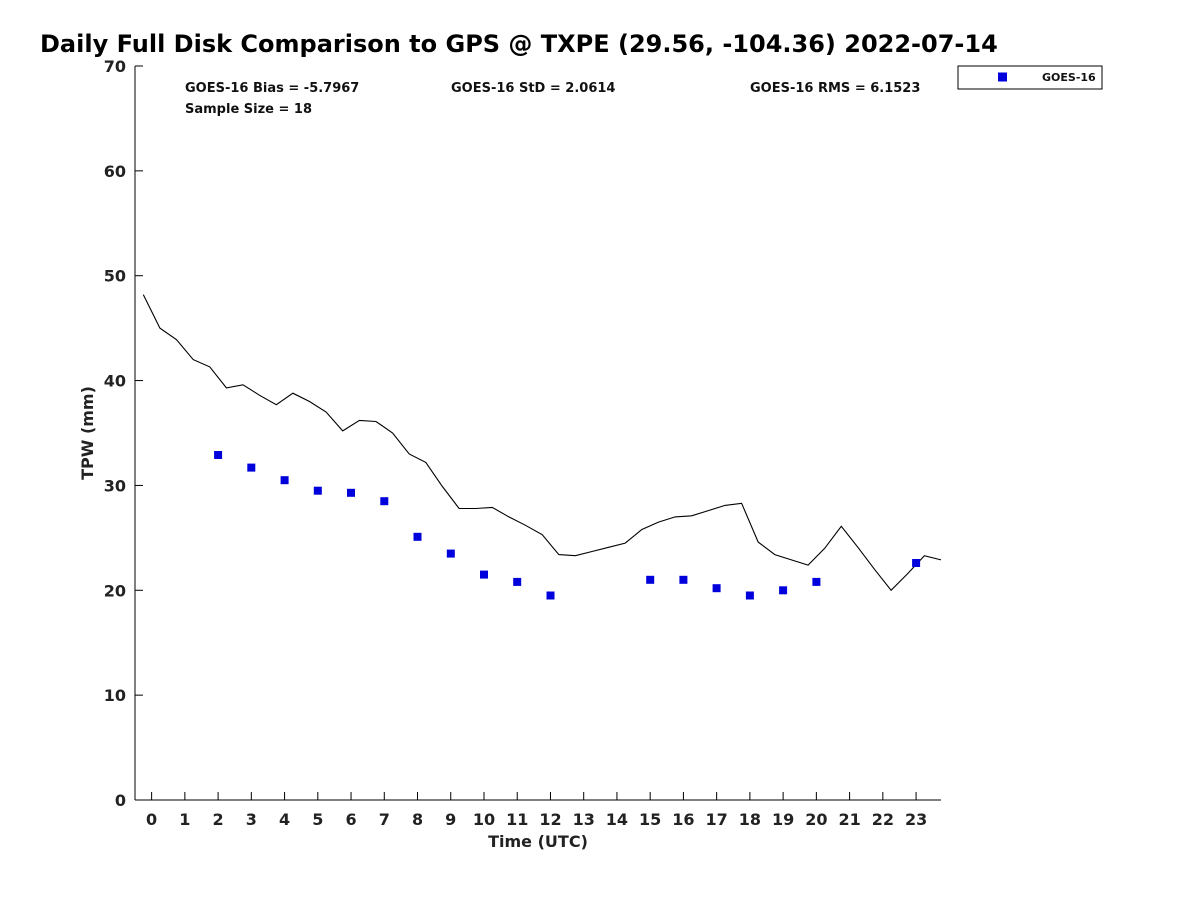 This screenshot has width=1200, height=900. Describe the element at coordinates (533, 88) in the screenshot. I see `std-stat: GOES-16 StD = 2.0614` at that location.